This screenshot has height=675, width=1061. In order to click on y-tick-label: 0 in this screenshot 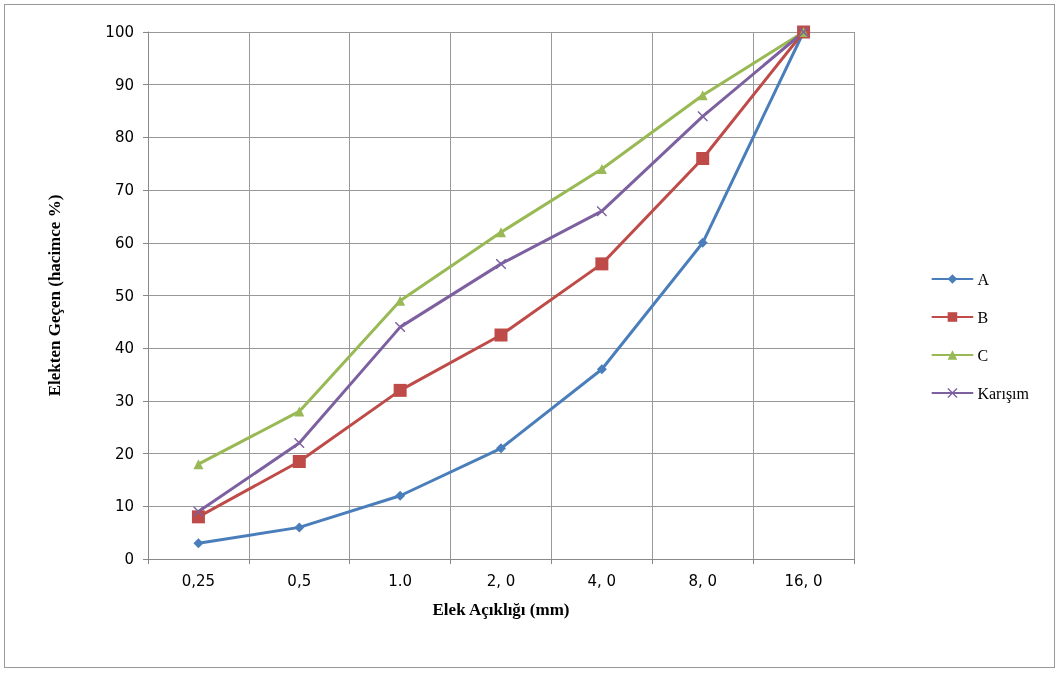, I will do `click(129, 559)`.